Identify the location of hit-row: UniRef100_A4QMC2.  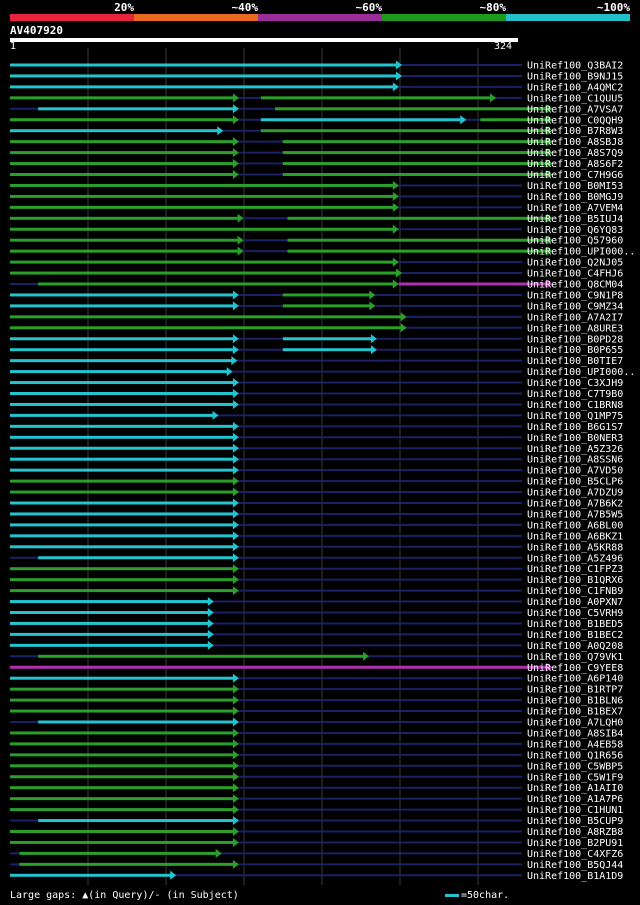
(316, 87).